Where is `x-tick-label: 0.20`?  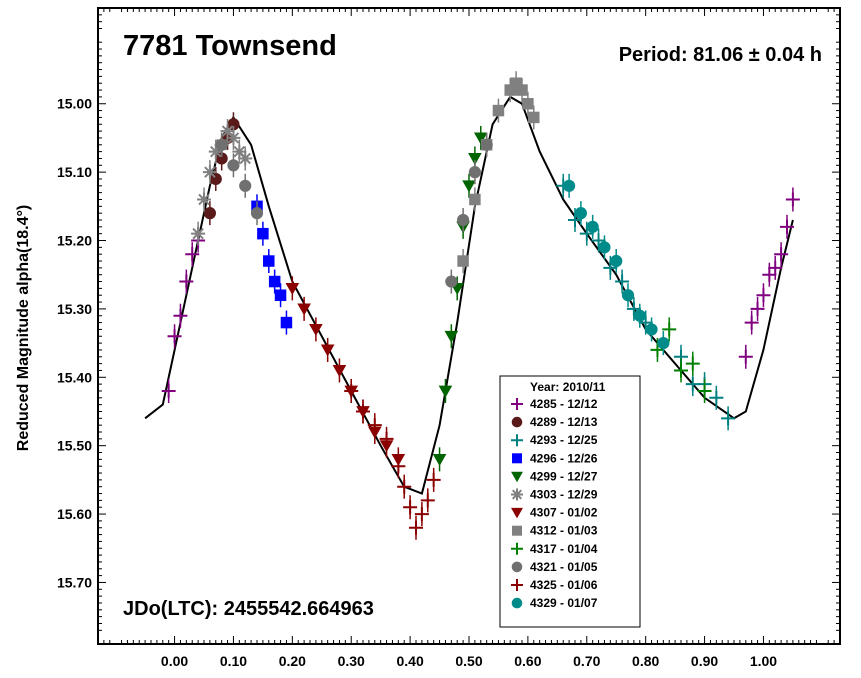
x-tick-label: 0.20 is located at coordinates (292, 661).